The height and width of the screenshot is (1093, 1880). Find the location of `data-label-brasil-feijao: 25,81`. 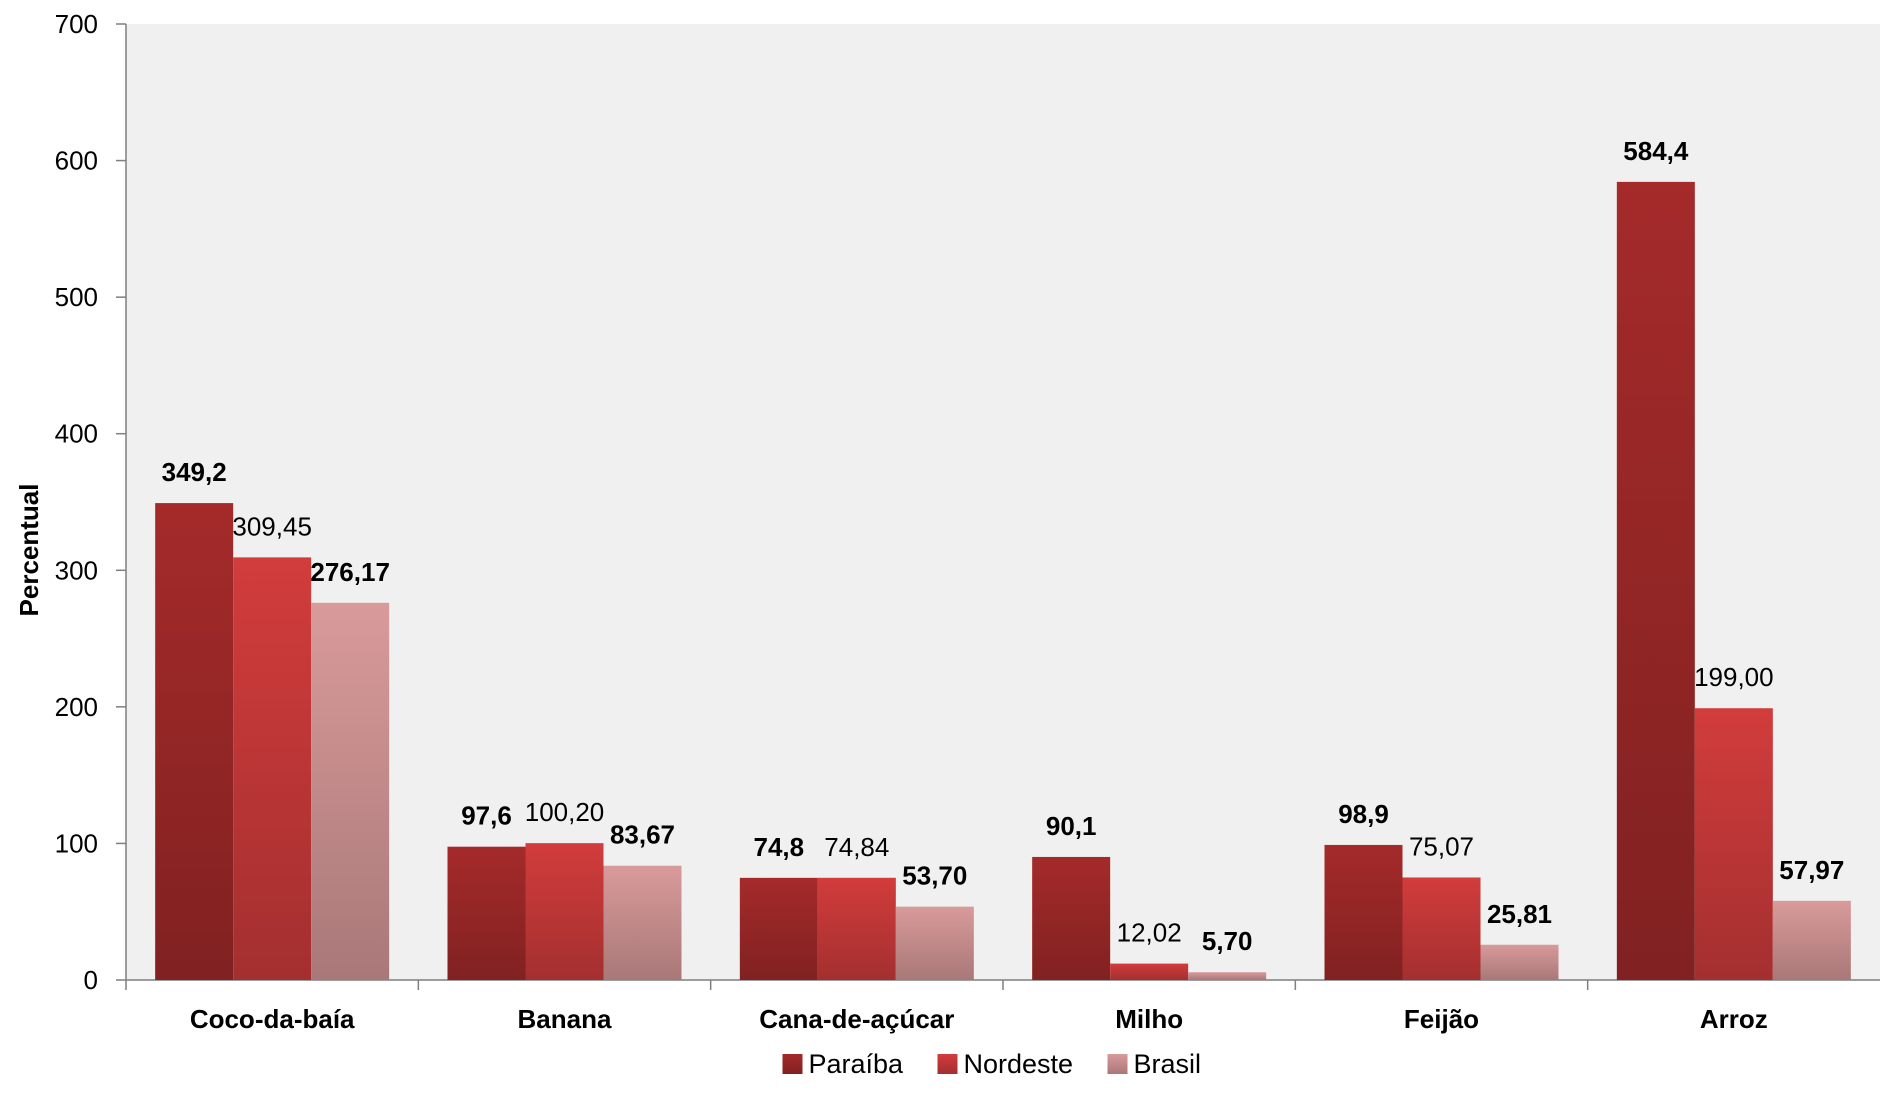

data-label-brasil-feijao: 25,81 is located at coordinates (1519, 914).